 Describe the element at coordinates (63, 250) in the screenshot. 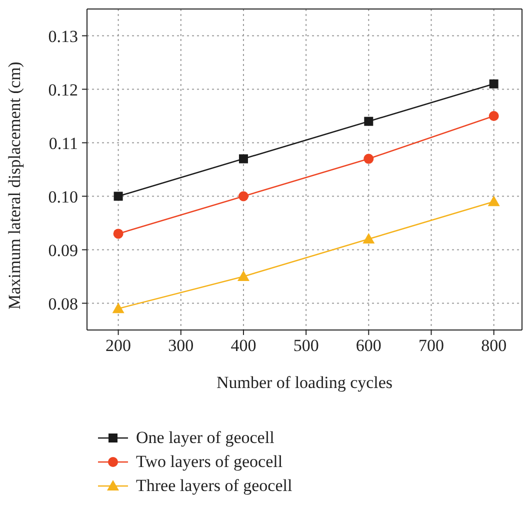

I see `y-tick-label: 0.09` at that location.